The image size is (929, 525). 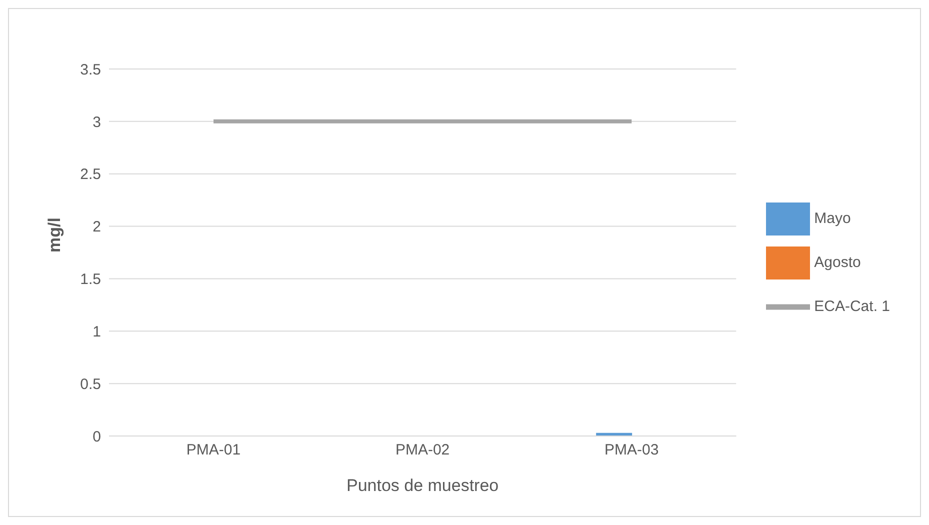 What do you see at coordinates (96, 227) in the screenshot?
I see `y-tick-label: 2` at bounding box center [96, 227].